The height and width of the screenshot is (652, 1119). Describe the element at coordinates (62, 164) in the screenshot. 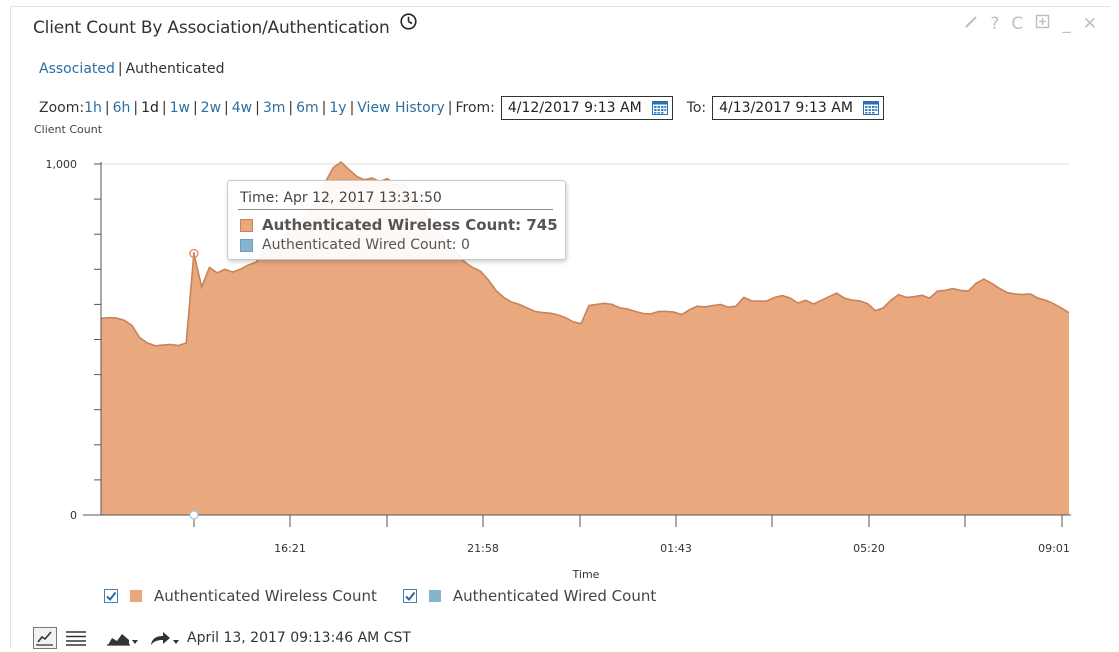

I see `y-tick-label: 1,000` at that location.